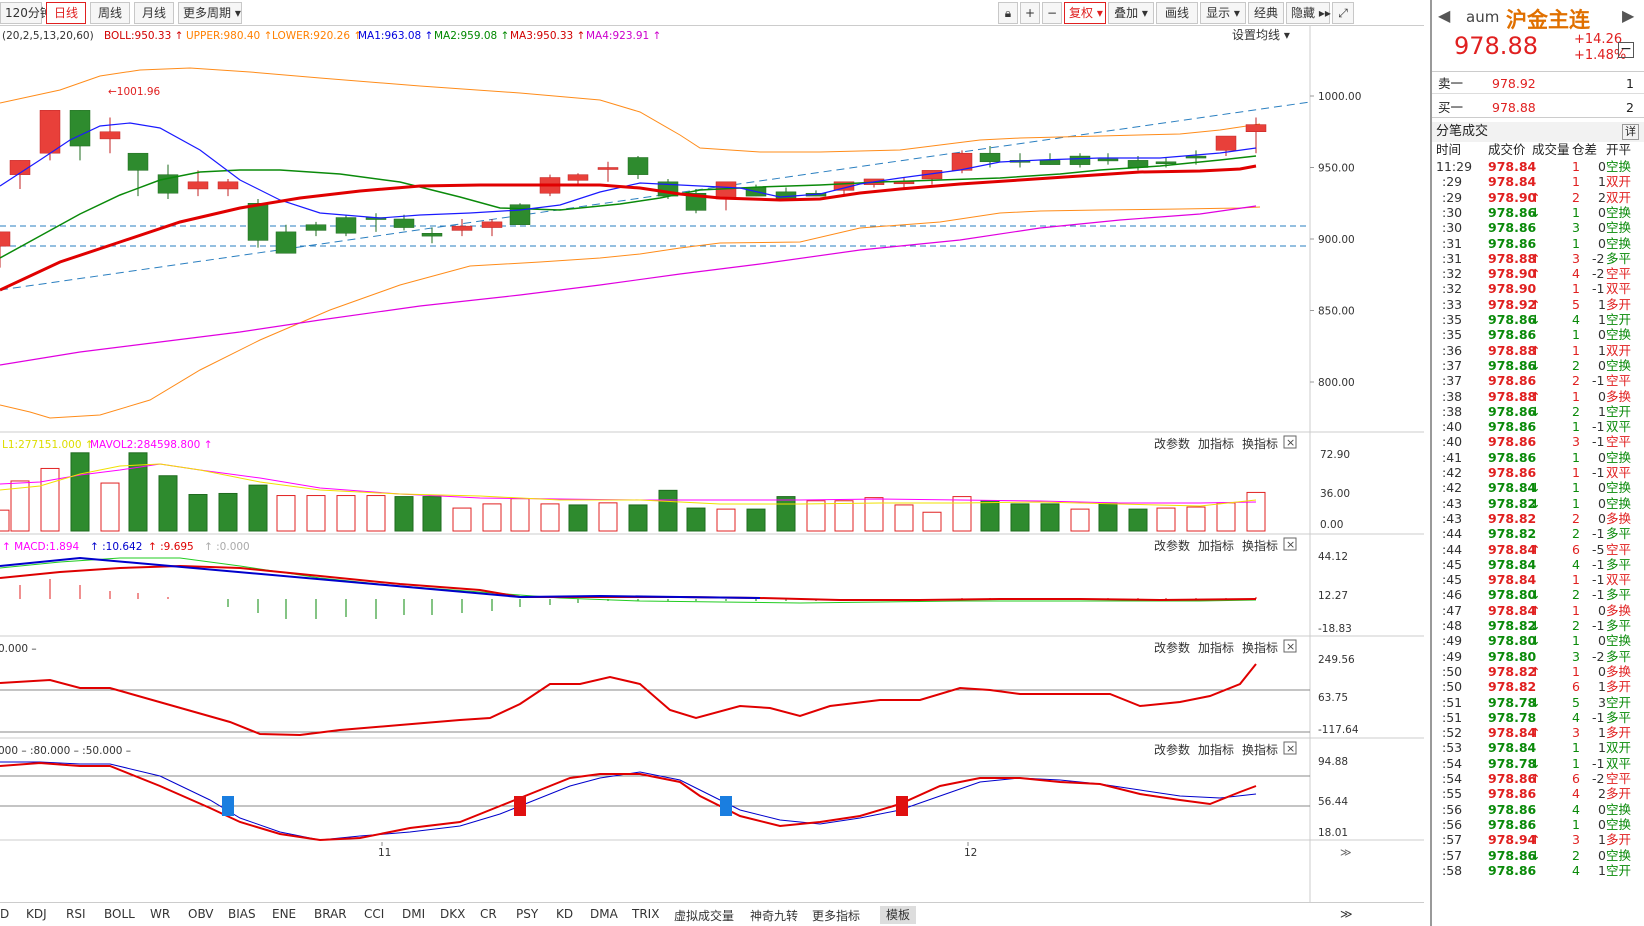  What do you see at coordinates (1308, 13) in the screenshot?
I see `hide-button: 隐藏 ▸▸` at bounding box center [1308, 13].